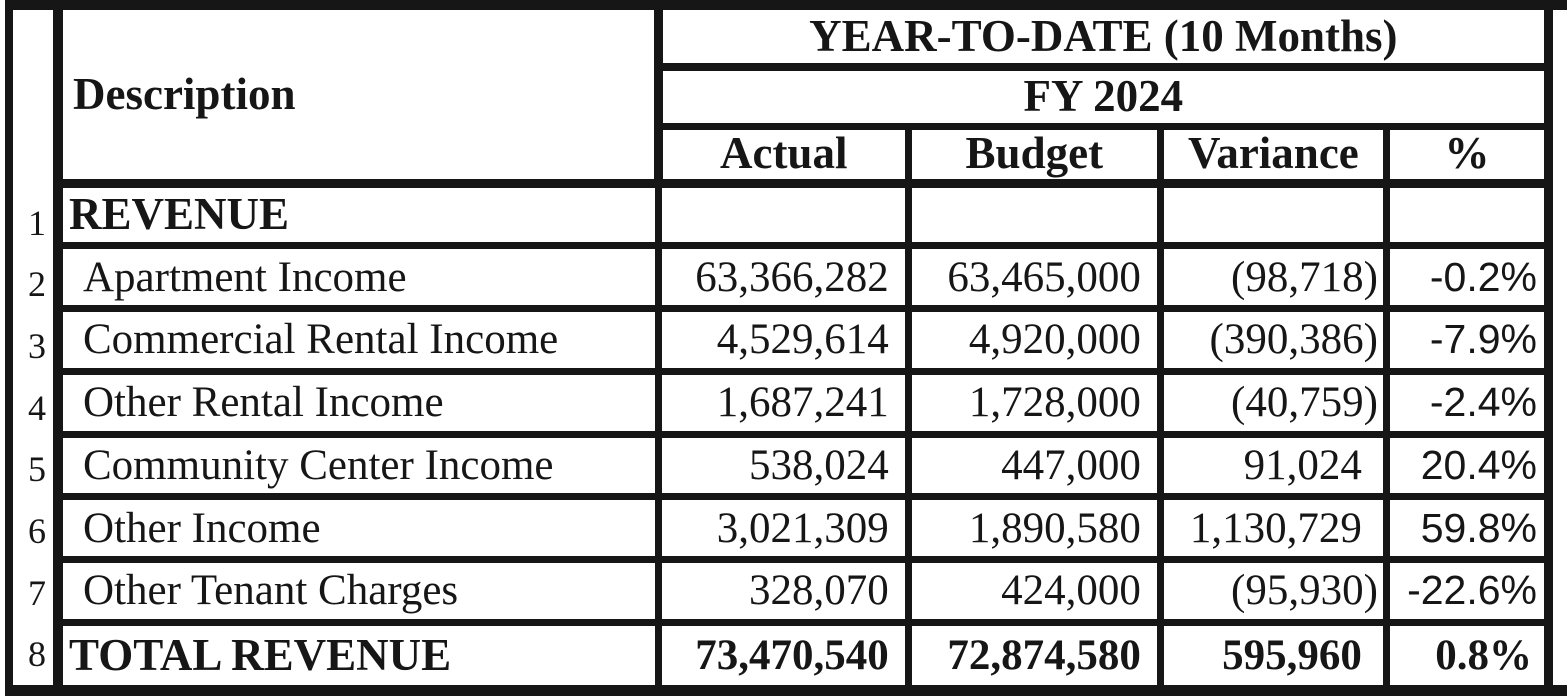 This screenshot has height=696, width=1567. What do you see at coordinates (1103, 96) in the screenshot?
I see `fiscal-year-header: FY 2024` at bounding box center [1103, 96].